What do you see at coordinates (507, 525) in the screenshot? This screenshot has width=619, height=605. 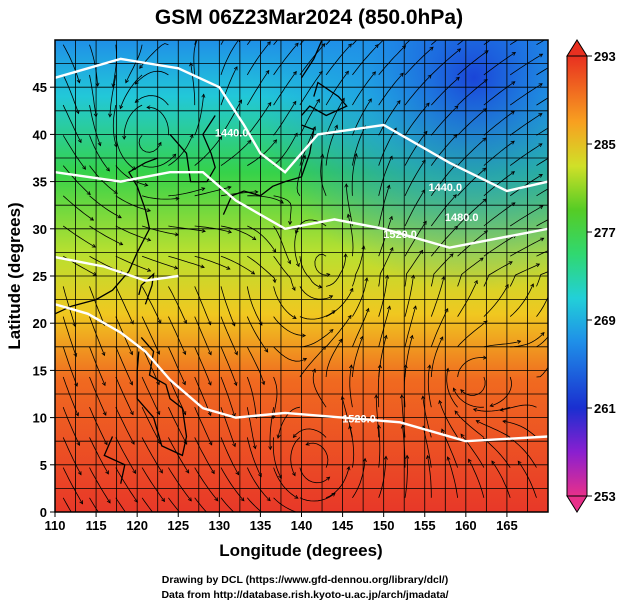 I see `x-tick-label: 165` at bounding box center [507, 525].